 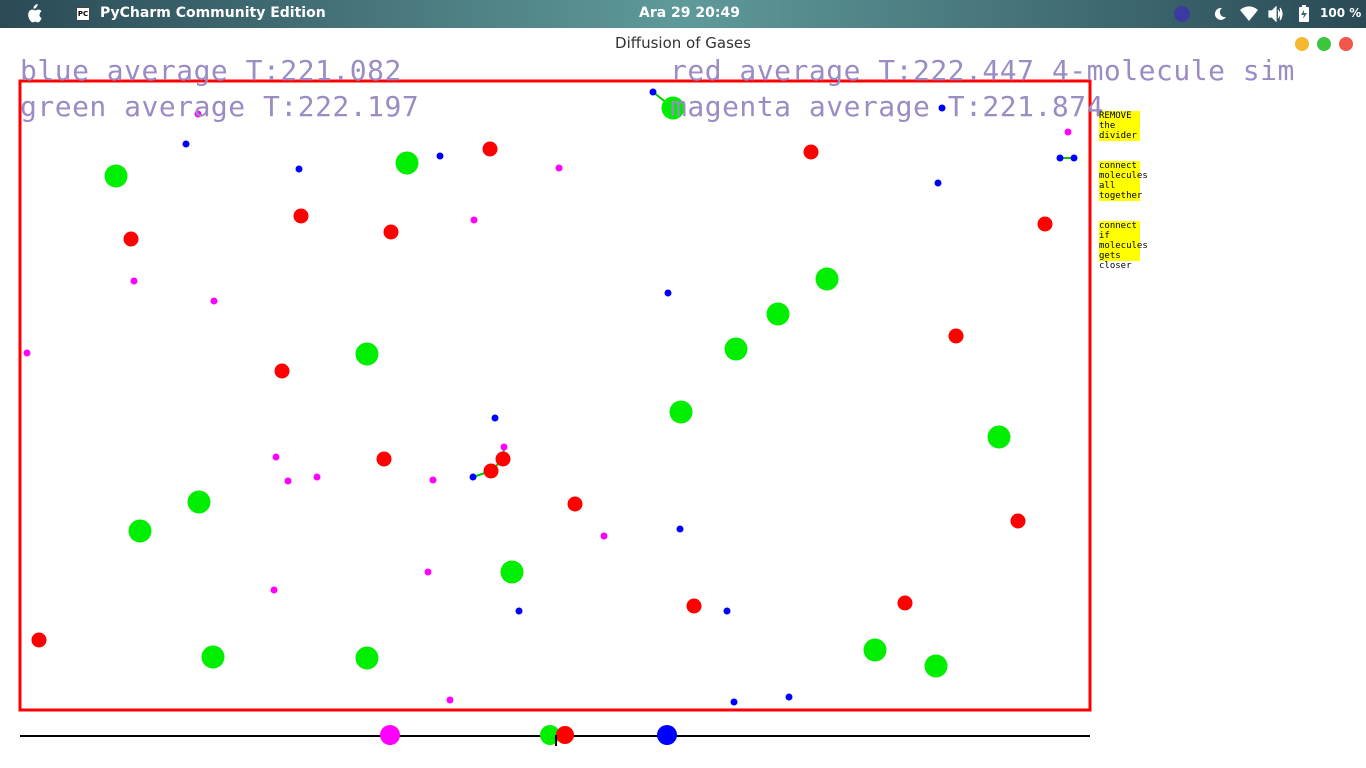 What do you see at coordinates (213, 13) in the screenshot?
I see `app-menu: PyCharm Community Edition` at bounding box center [213, 13].